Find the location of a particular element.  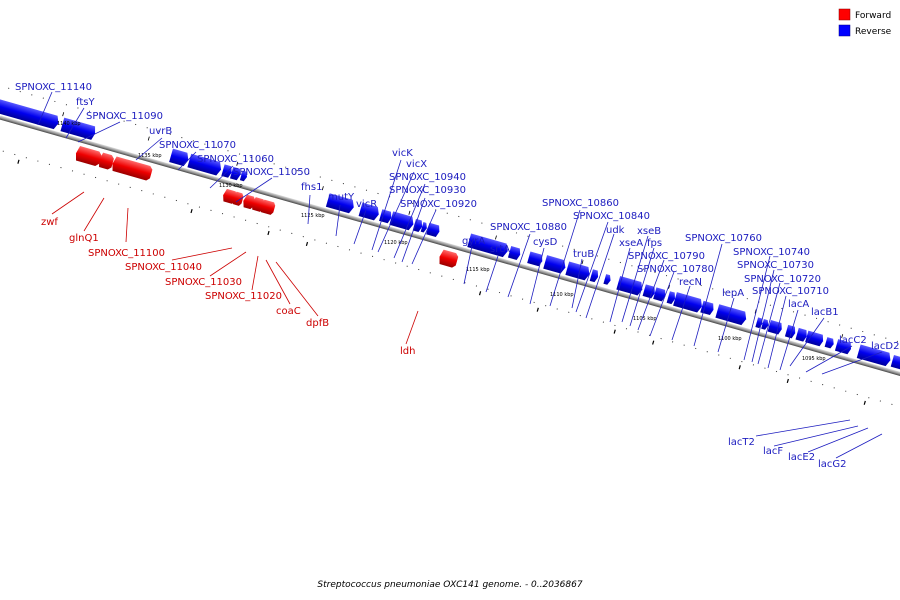

gene-label: SPNOXC_10780 is located at coordinates (675, 269).